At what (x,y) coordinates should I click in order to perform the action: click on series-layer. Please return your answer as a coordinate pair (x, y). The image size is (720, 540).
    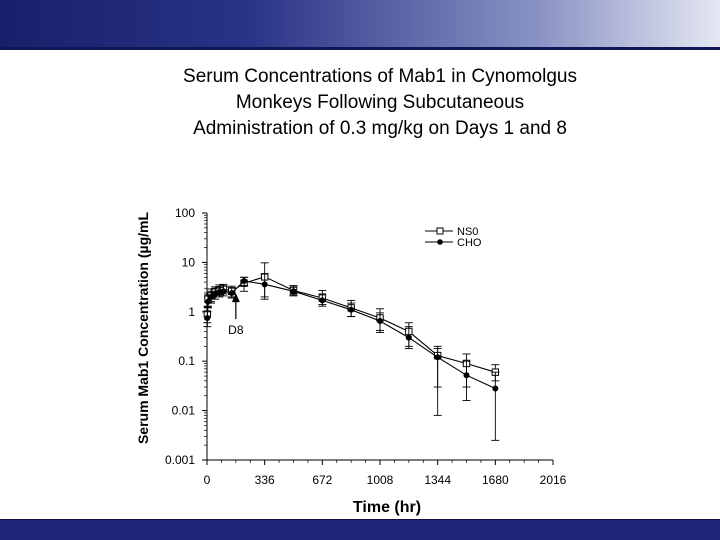
    Looking at the image, I should click on (351, 351).